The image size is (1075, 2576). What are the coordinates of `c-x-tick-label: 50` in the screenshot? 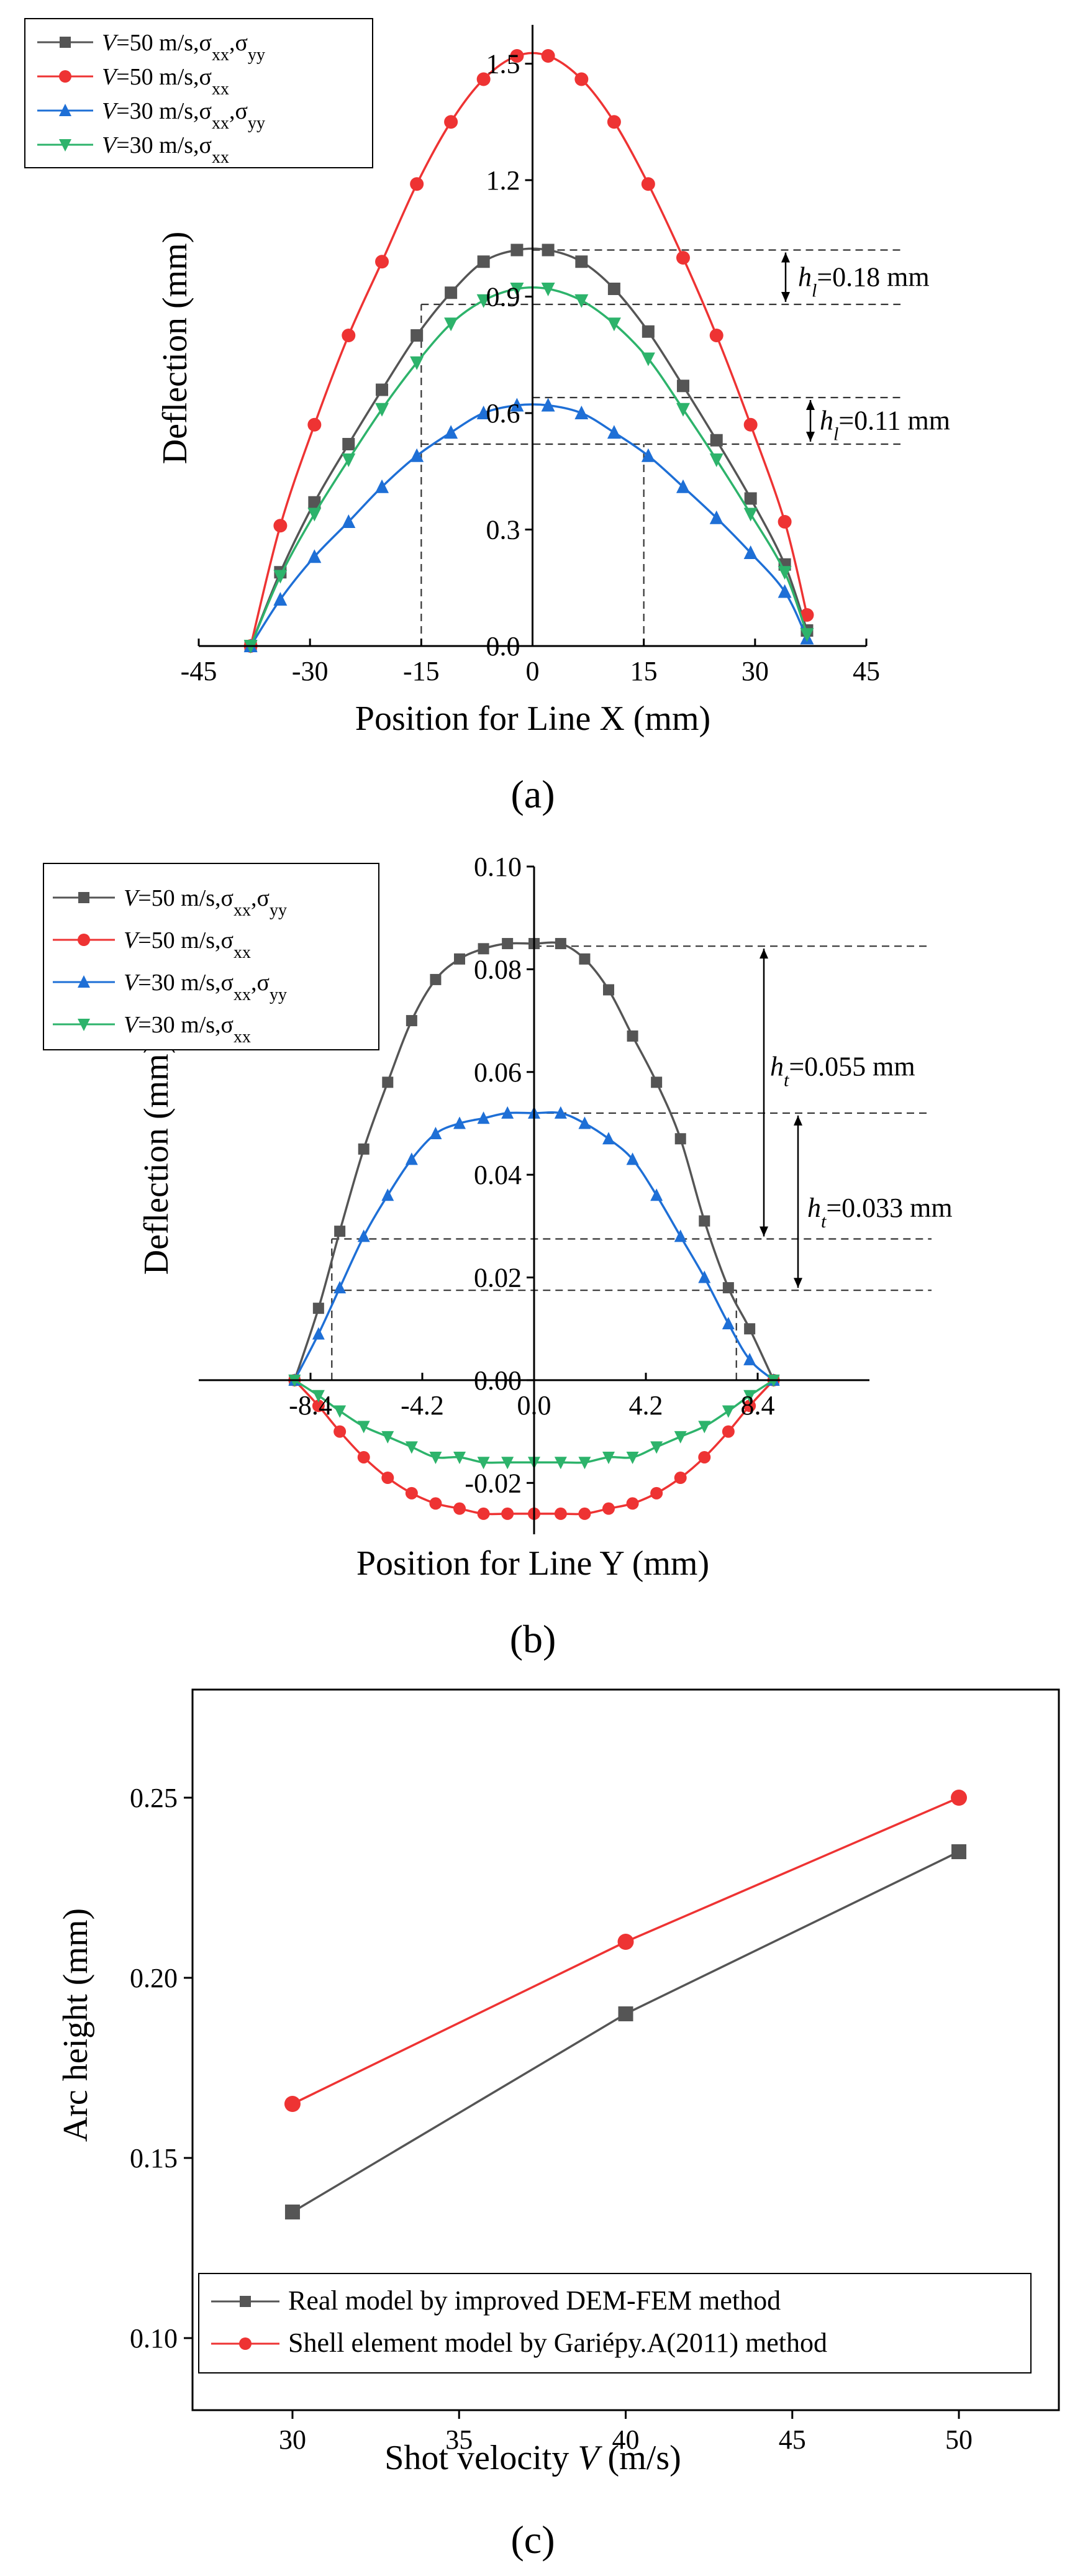 It's located at (959, 2439).